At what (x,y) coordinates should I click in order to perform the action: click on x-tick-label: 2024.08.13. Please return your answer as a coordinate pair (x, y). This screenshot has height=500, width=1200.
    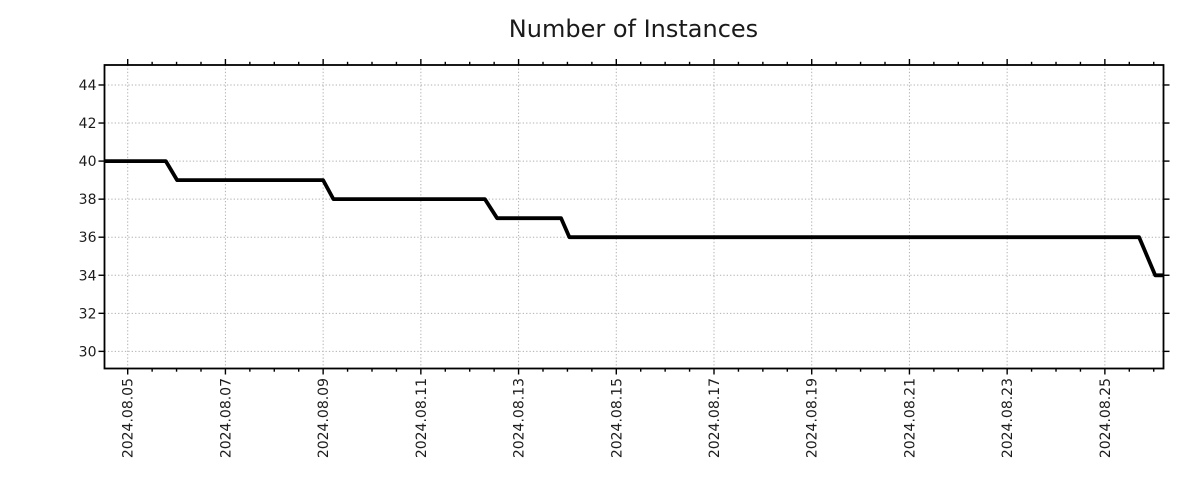
    Looking at the image, I should click on (520, 418).